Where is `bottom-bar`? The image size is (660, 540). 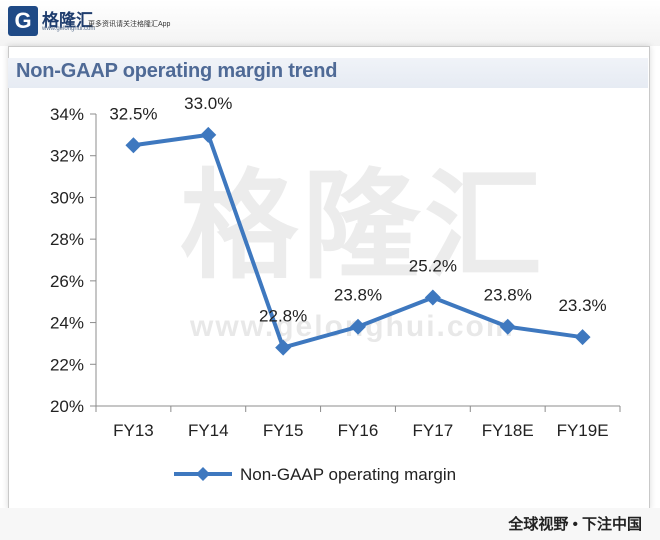 bottom-bar is located at coordinates (330, 524).